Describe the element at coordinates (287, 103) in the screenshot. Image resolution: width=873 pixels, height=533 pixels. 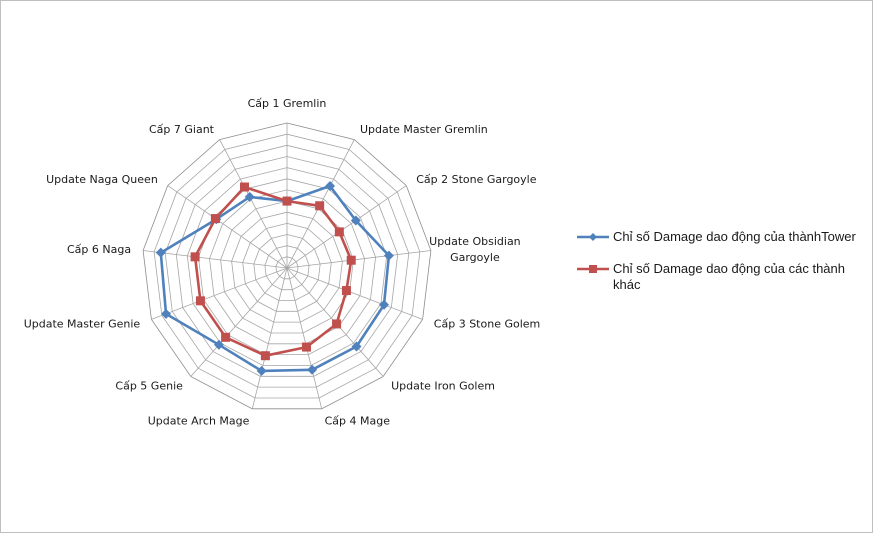
I see `category-label: Cấp 1 Gremlin` at that location.